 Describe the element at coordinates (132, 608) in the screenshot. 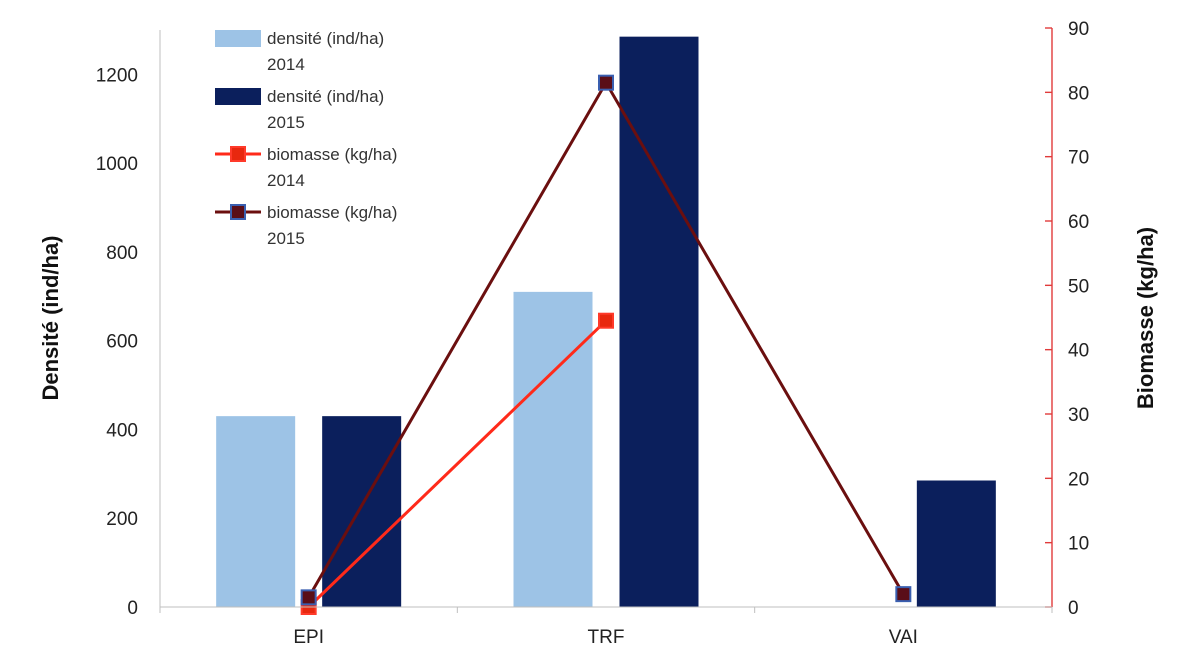

I see `left-tick-label: 0` at that location.